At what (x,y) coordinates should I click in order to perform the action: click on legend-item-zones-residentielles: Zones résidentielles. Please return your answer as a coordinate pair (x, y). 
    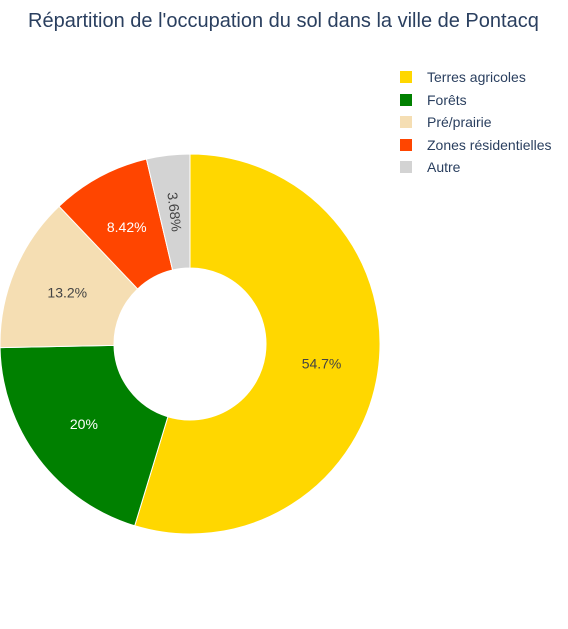
    Looking at the image, I should click on (476, 145).